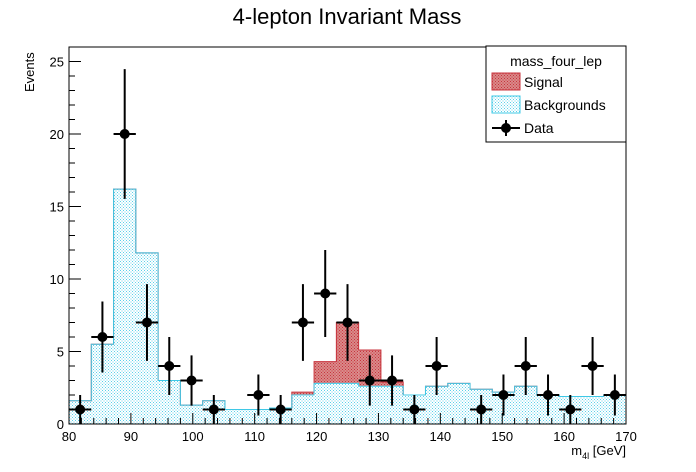  What do you see at coordinates (379, 436) in the screenshot?
I see `x-tick-label: 130` at bounding box center [379, 436].